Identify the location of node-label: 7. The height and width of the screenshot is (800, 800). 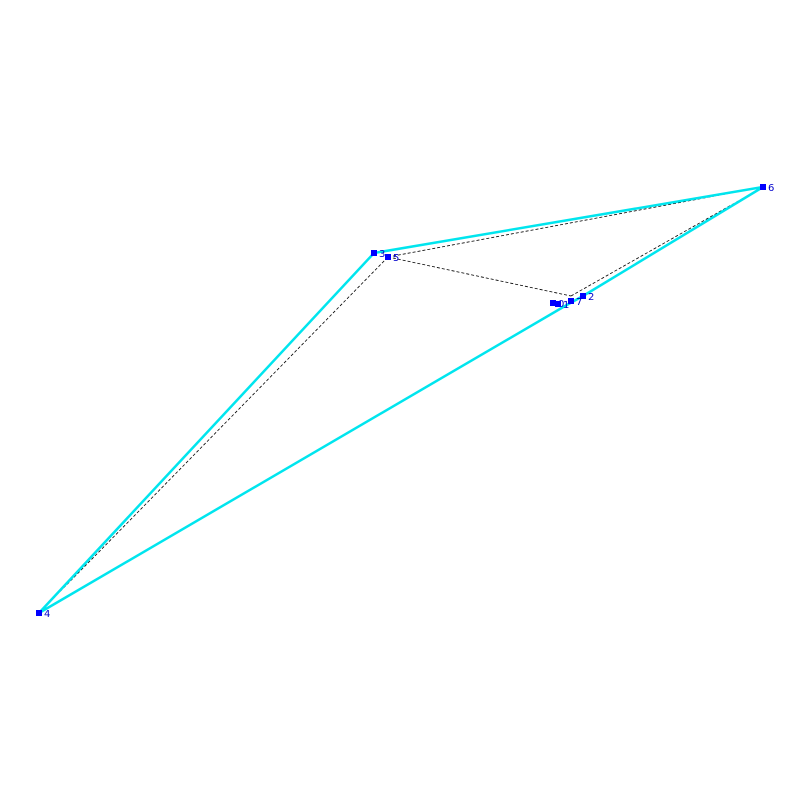
(579, 302).